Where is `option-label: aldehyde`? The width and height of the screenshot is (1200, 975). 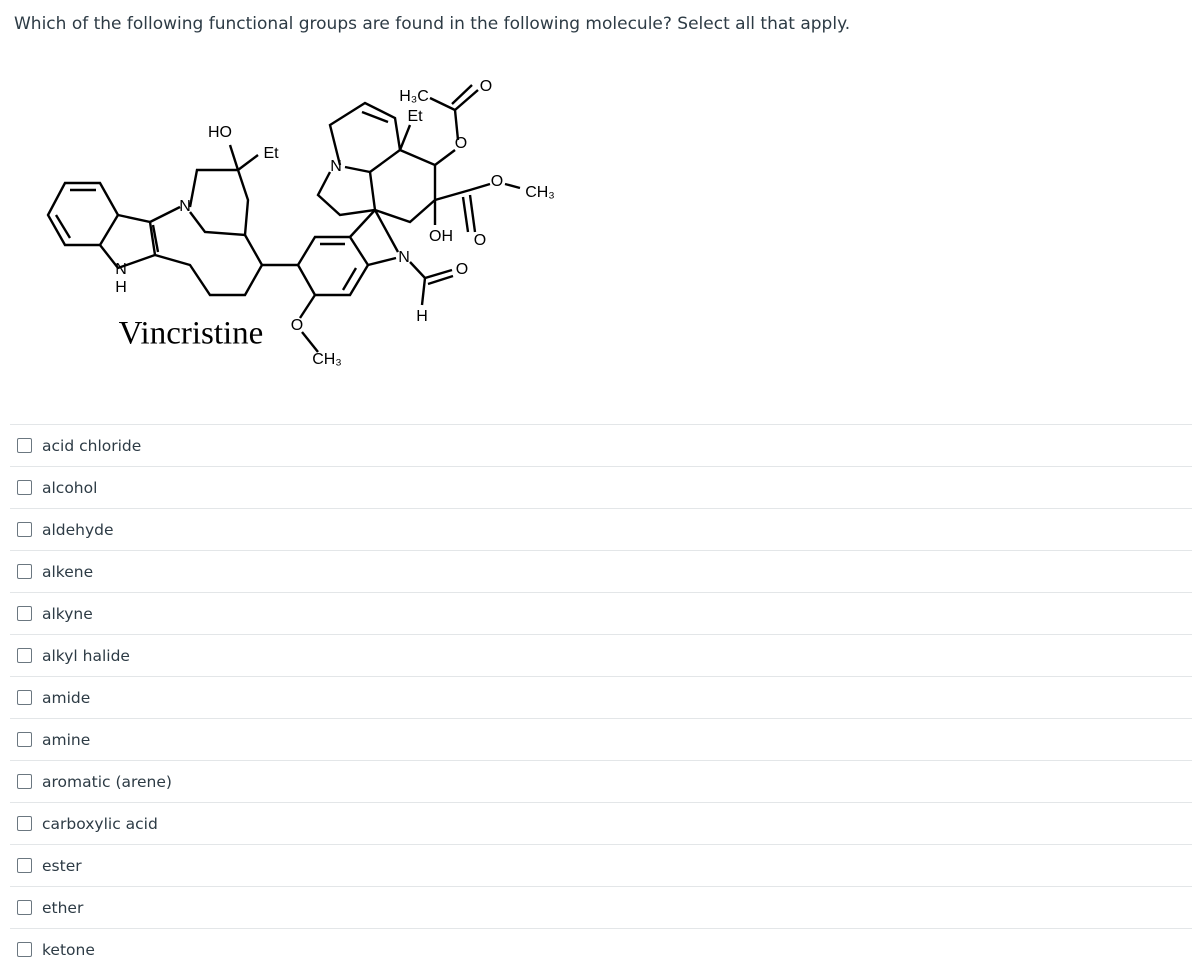 option-label: aldehyde is located at coordinates (78, 529).